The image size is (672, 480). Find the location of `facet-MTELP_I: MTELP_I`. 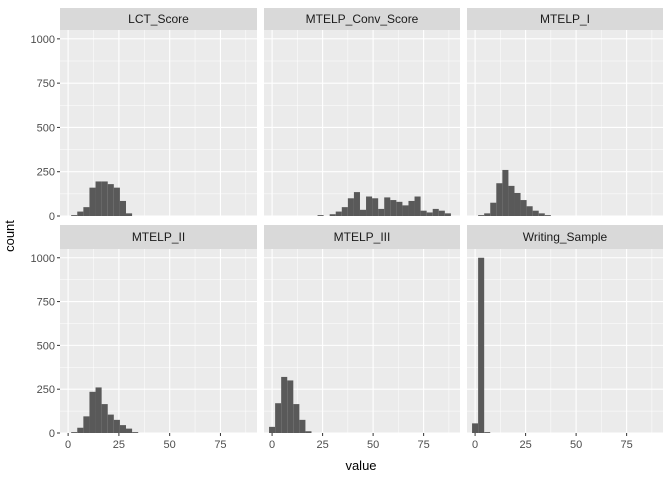

facet-MTELP_I: MTELP_I is located at coordinates (565, 112).